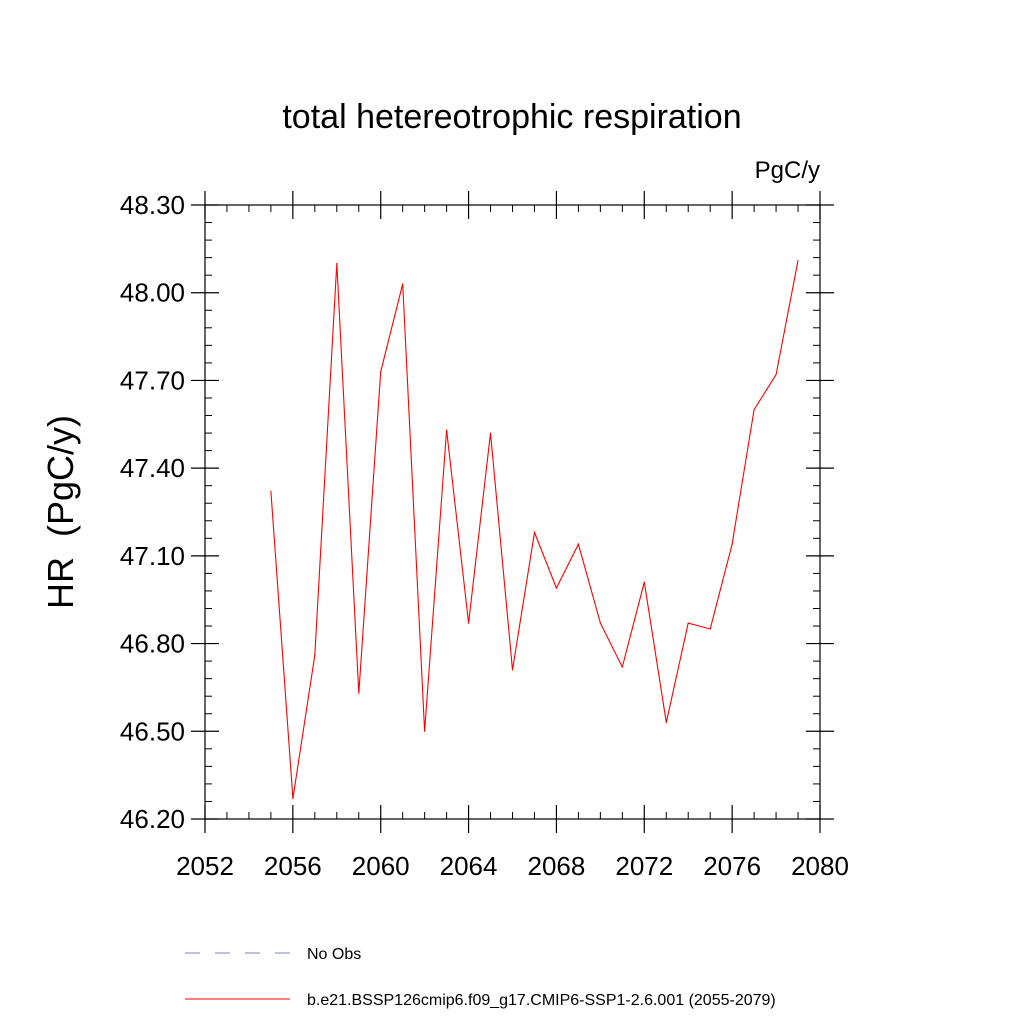  Describe the element at coordinates (334, 954) in the screenshot. I see `legend-label: No Obs` at that location.